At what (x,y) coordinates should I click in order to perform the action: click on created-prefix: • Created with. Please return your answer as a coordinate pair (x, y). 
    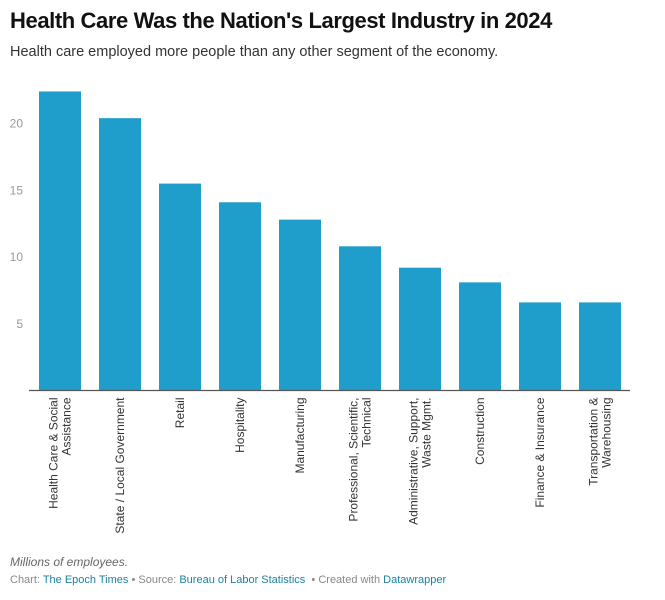
    Looking at the image, I should click on (344, 580).